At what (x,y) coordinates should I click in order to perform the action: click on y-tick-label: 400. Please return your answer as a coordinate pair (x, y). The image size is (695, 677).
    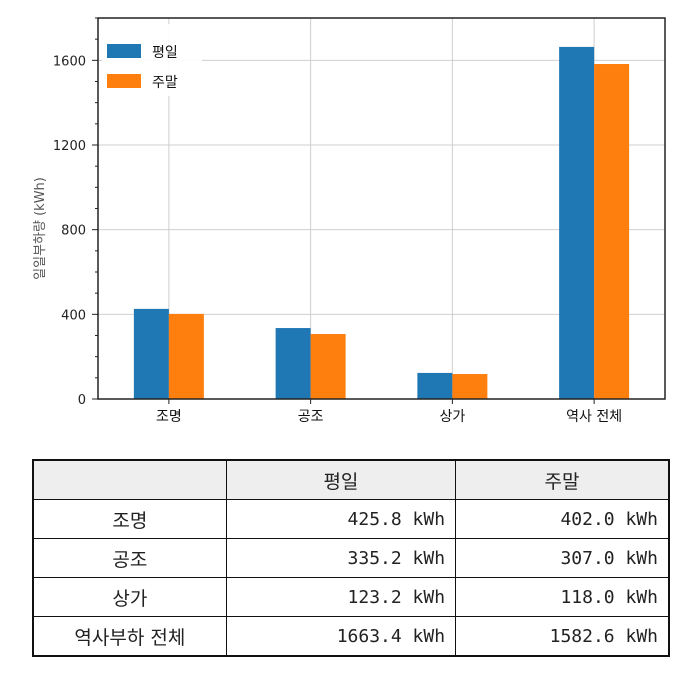
    Looking at the image, I should click on (73, 315).